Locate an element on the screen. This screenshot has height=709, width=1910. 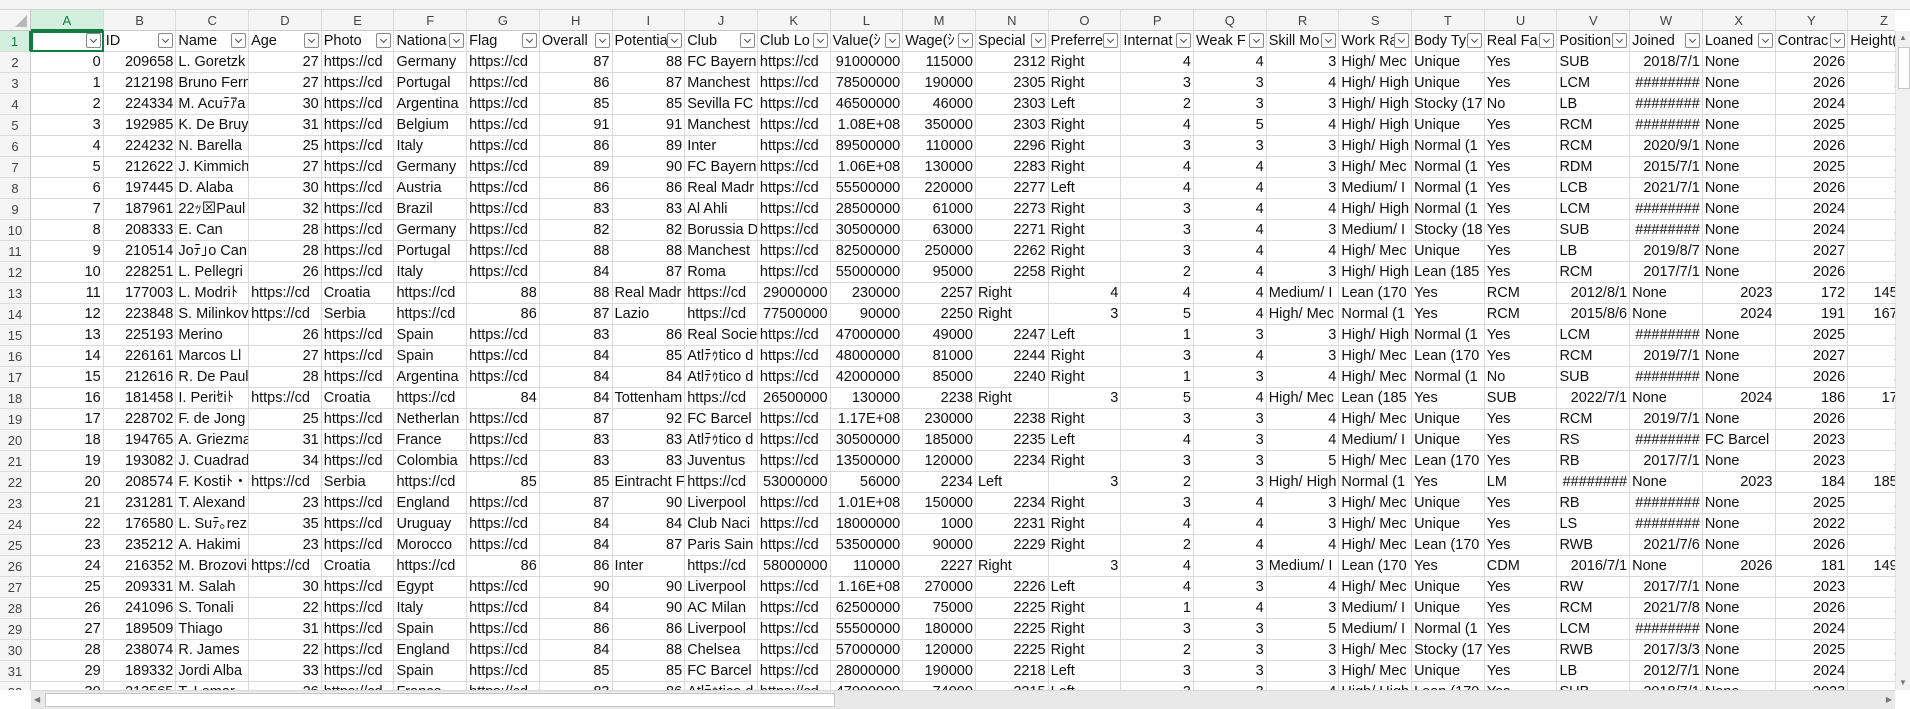
cell: LCM is located at coordinates (1594, 83).